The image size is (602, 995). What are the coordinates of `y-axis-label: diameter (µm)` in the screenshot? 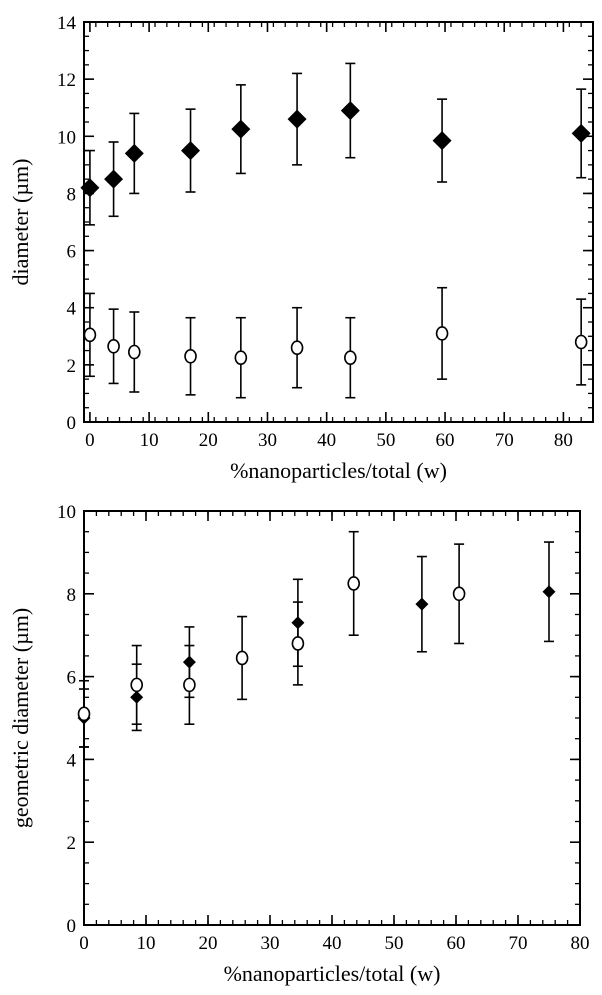 It's located at (20, 222).